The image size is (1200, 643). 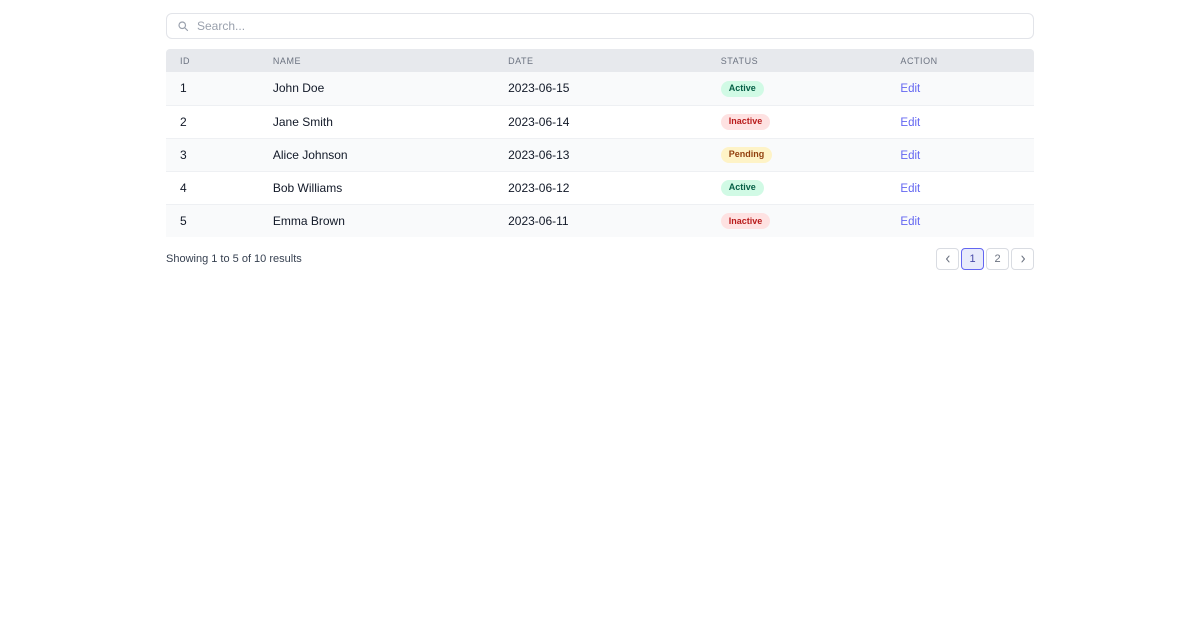 I want to click on cell-name: Emma Brown, so click(x=376, y=220).